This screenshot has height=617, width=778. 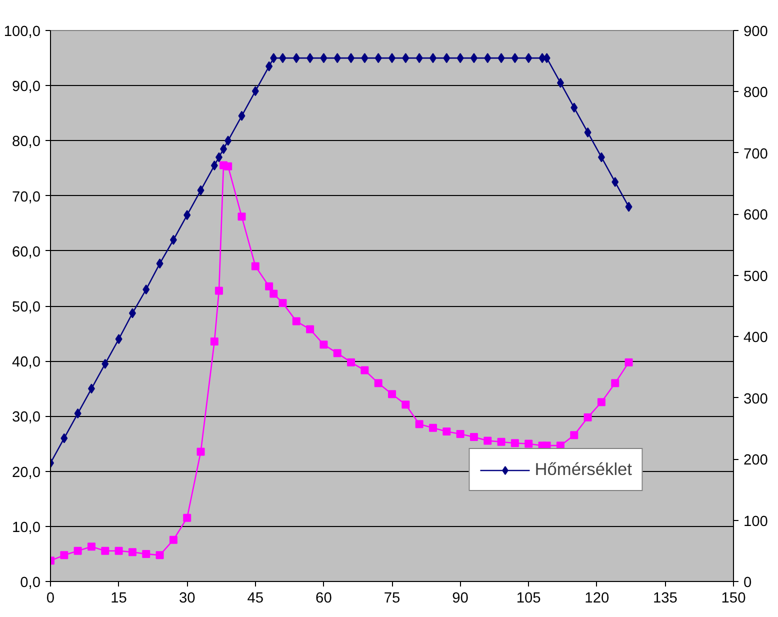 What do you see at coordinates (756, 399) in the screenshot?
I see `y2-tick-label: 300` at bounding box center [756, 399].